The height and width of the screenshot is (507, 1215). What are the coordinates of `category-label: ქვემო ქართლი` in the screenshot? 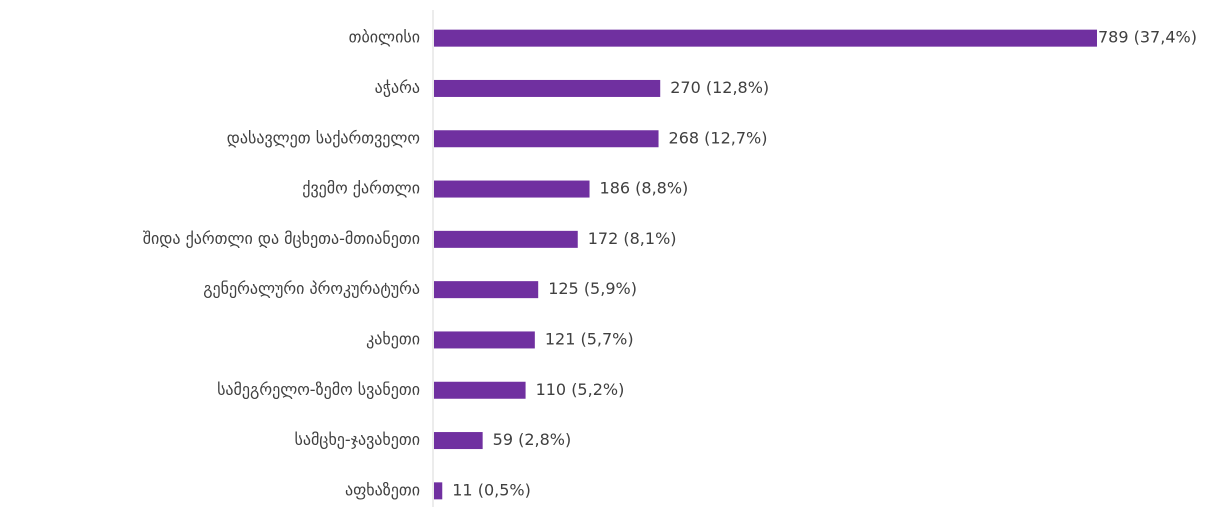 It's located at (361, 188).